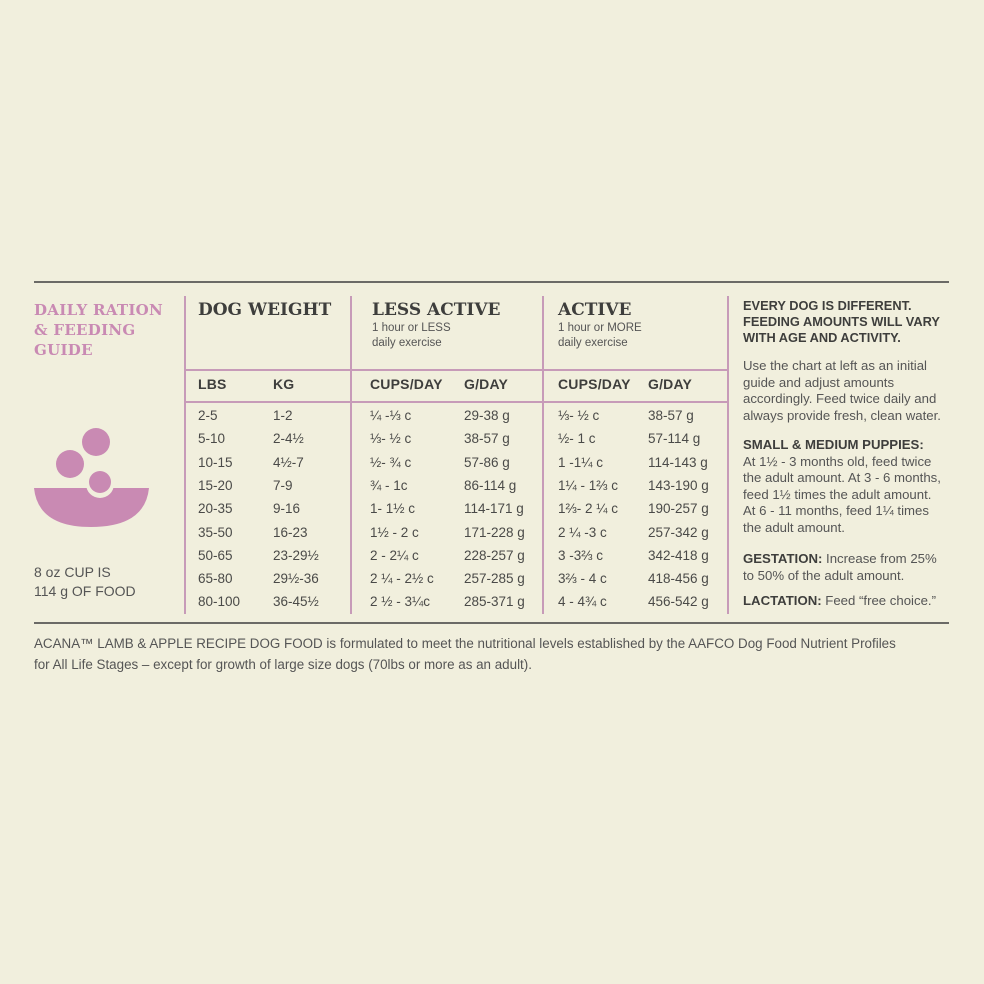 The height and width of the screenshot is (984, 984). I want to click on col-less-cups: CUPS/DAY, so click(406, 384).